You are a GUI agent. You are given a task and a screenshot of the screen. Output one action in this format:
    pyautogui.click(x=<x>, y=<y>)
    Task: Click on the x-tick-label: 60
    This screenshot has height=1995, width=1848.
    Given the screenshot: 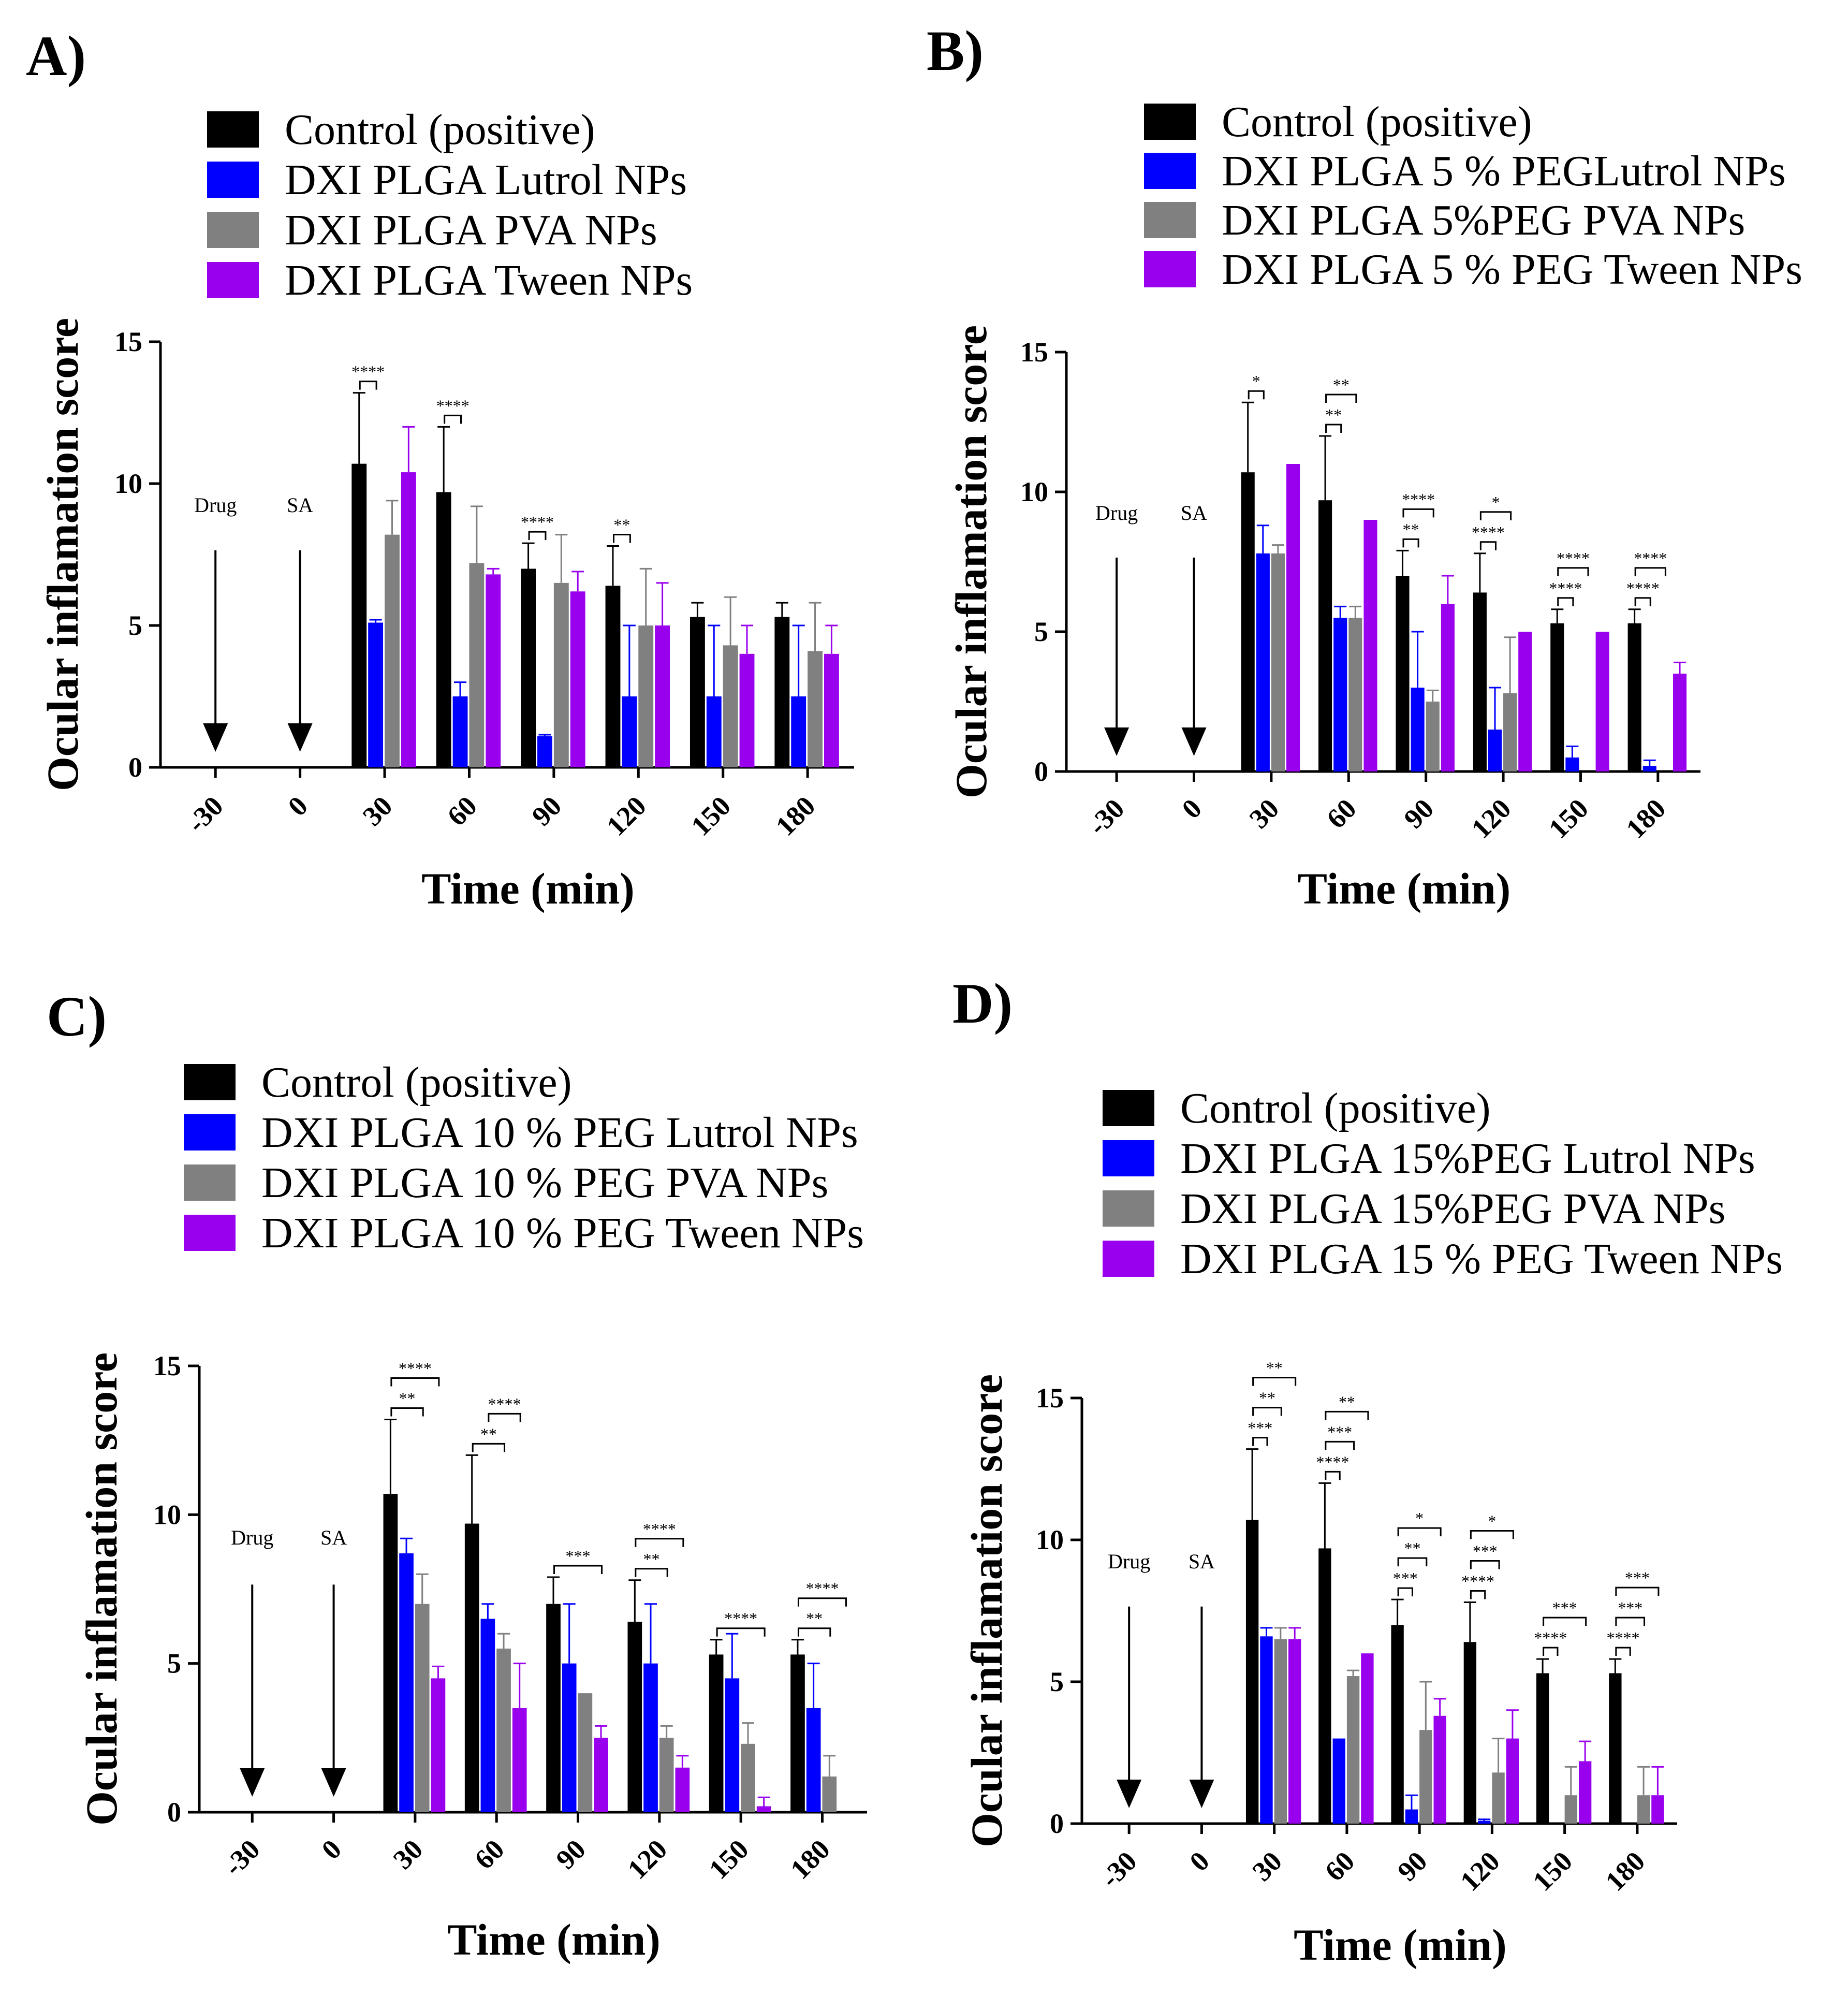 What is the action you would take?
    pyautogui.click(x=462, y=811)
    